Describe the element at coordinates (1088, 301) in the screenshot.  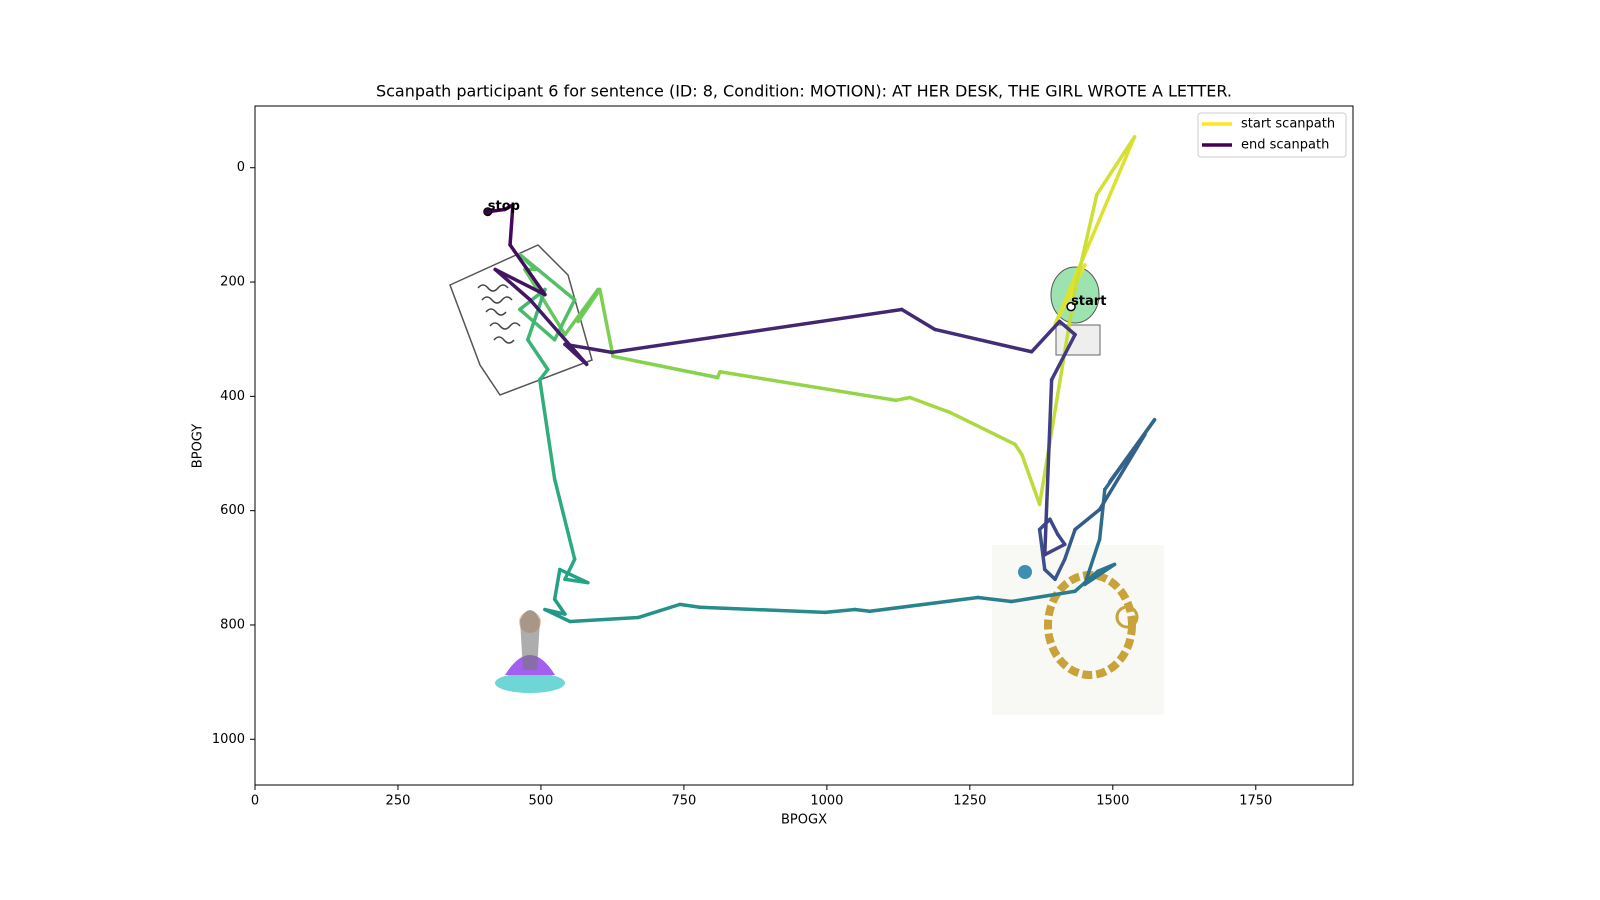
I see `start-label: start` at that location.